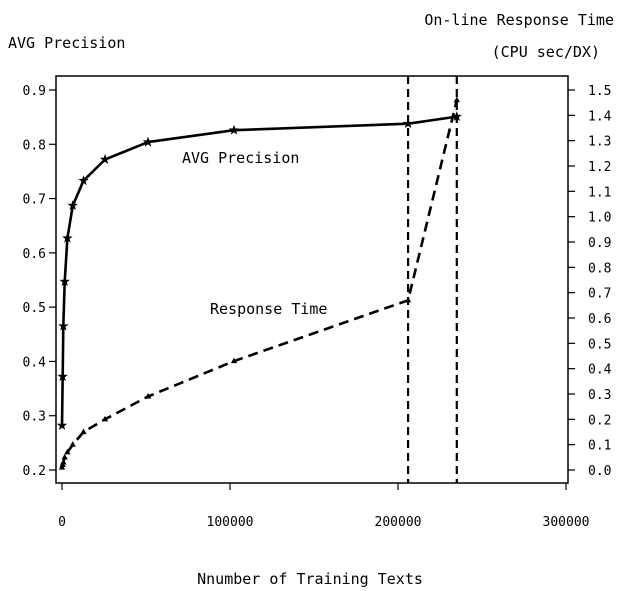 This screenshot has width=620, height=591. I want to click on y-left-tick-label: 0.8, so click(34, 145).